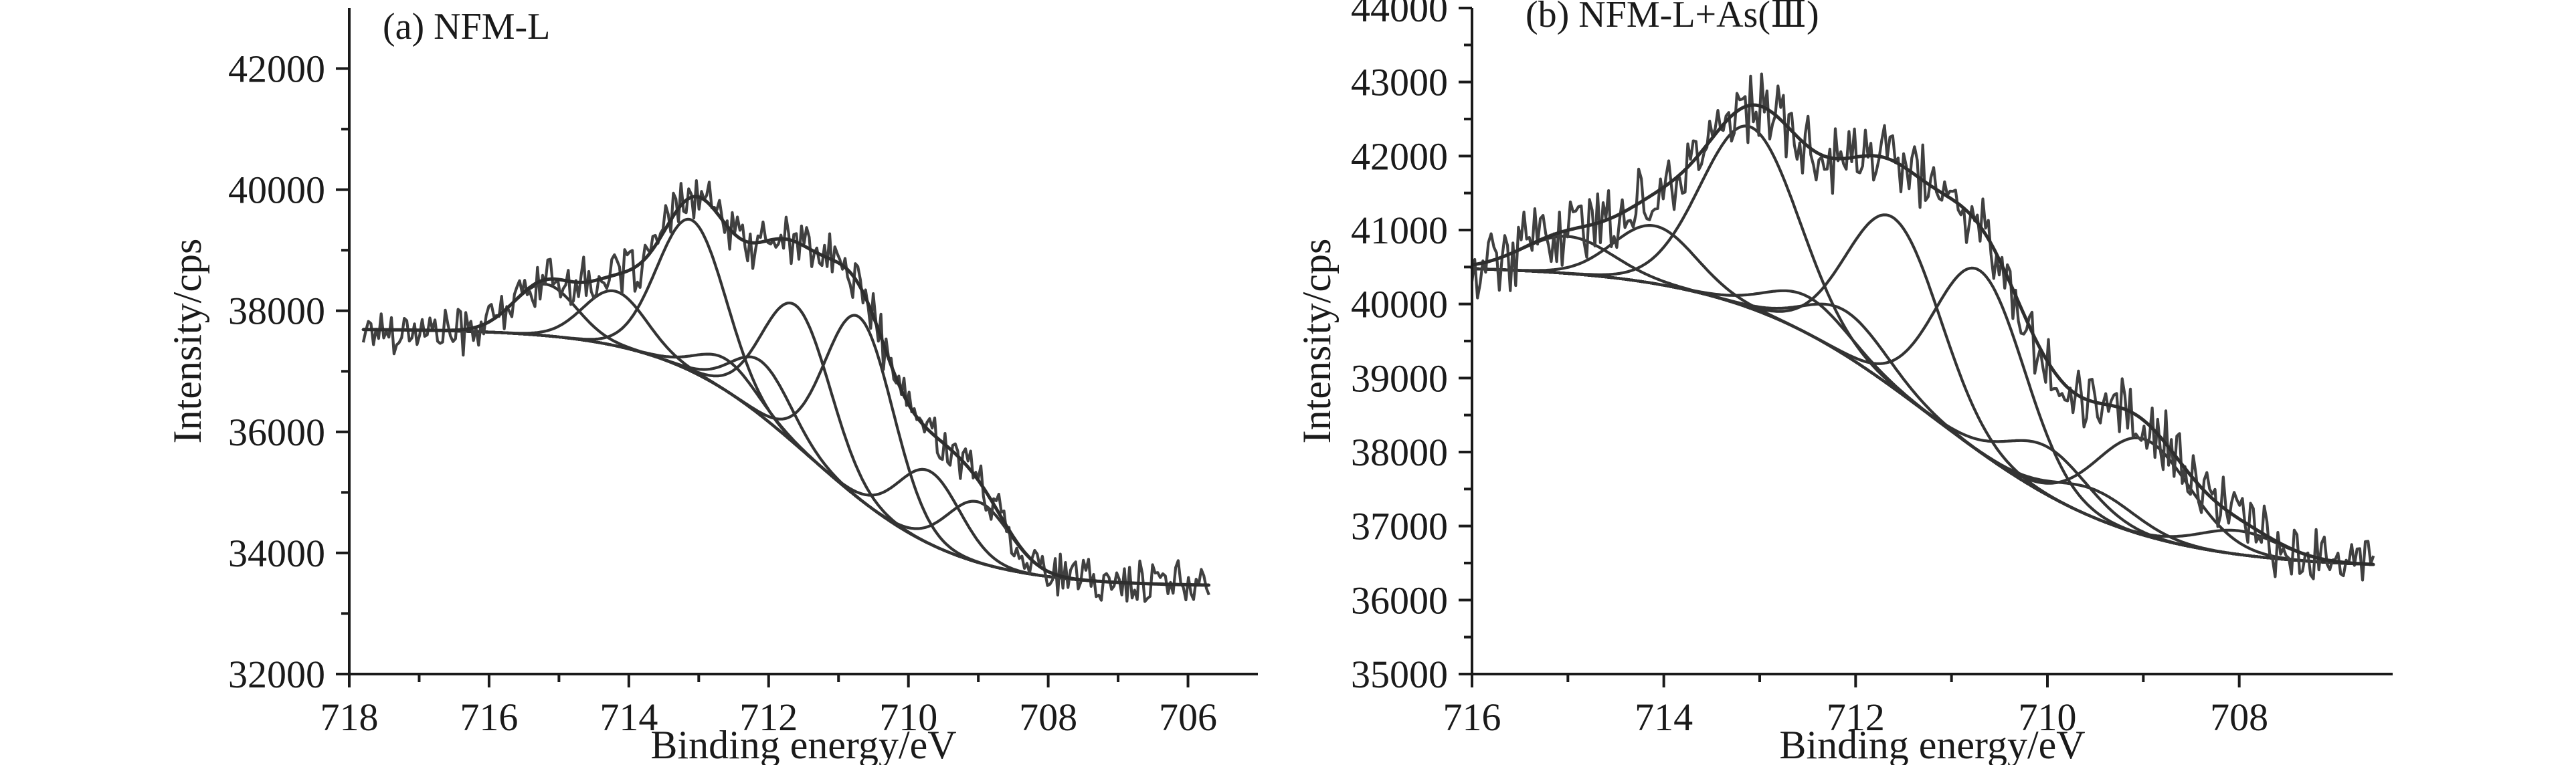 The width and height of the screenshot is (2576, 765). What do you see at coordinates (1399, 378) in the screenshot?
I see `y-tick-label: 39000` at bounding box center [1399, 378].